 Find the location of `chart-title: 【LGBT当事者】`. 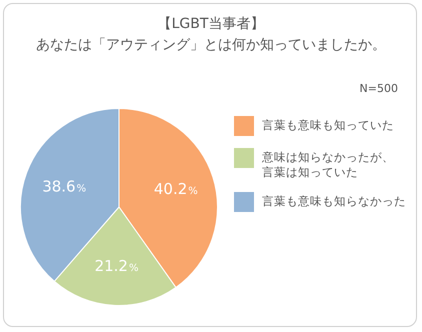

chart-title: 【LGBT当事者】 is located at coordinates (211, 24).